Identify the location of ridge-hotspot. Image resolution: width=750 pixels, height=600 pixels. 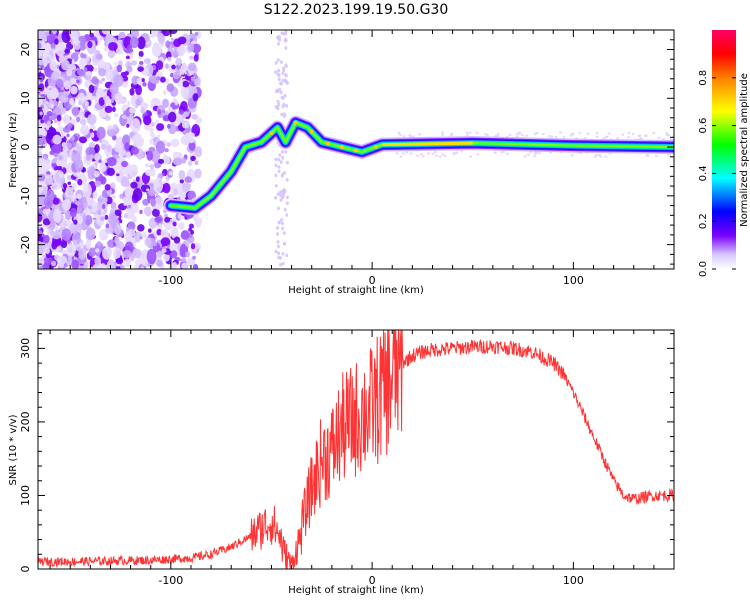
(295, 122).